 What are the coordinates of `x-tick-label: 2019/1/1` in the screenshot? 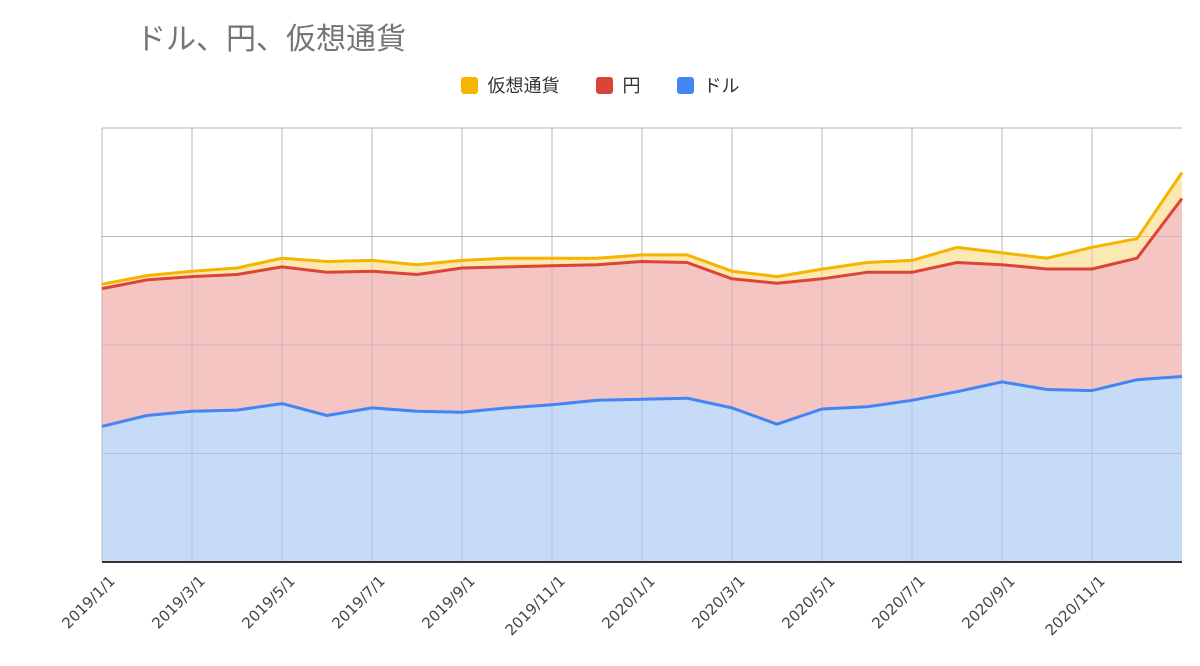 It's located at (88, 602).